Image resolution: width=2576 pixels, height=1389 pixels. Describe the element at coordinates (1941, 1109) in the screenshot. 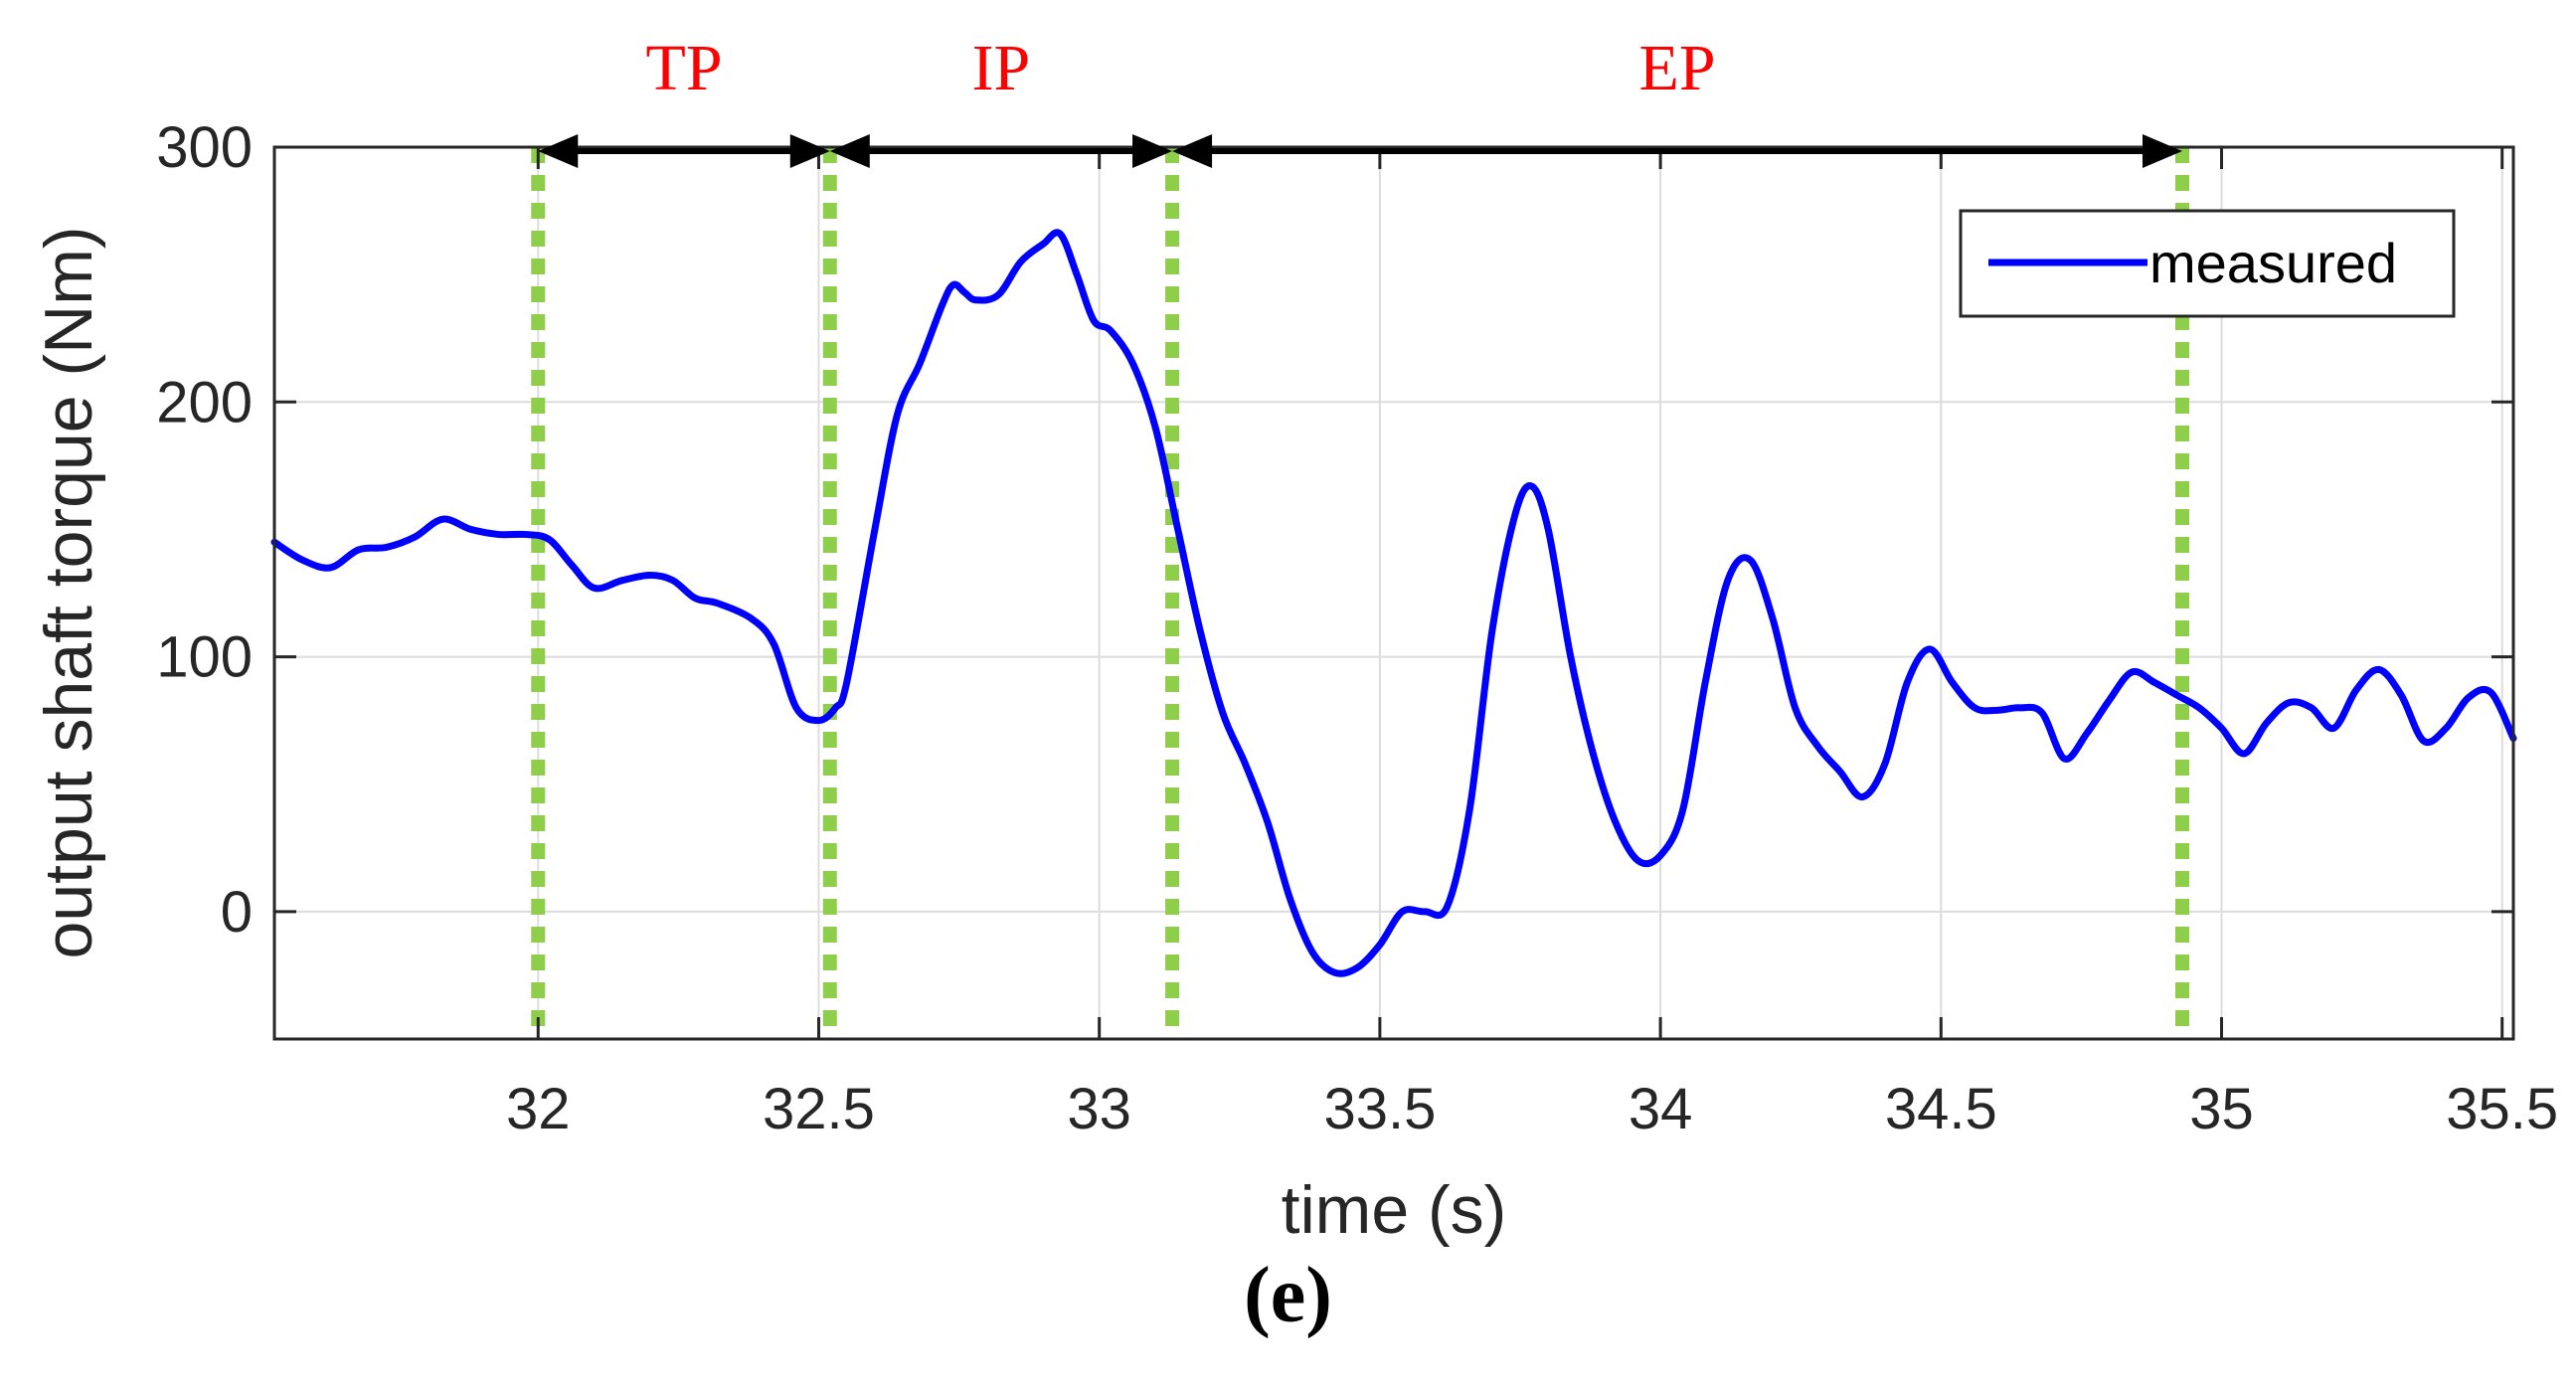

I see `x-tick-label: 34.5` at that location.